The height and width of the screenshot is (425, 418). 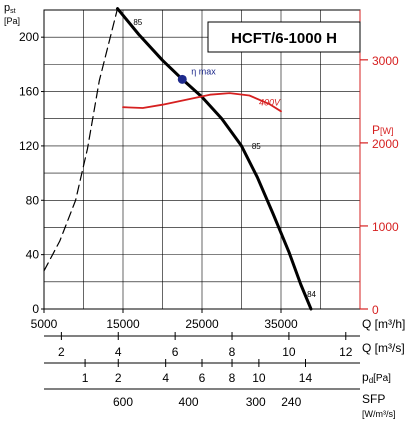 I want to click on pd-axis-tick-label: 4, so click(x=165, y=378).